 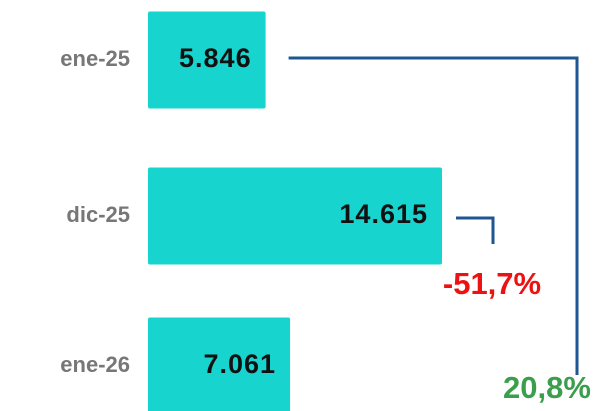 I want to click on connector, so click(x=475, y=230).